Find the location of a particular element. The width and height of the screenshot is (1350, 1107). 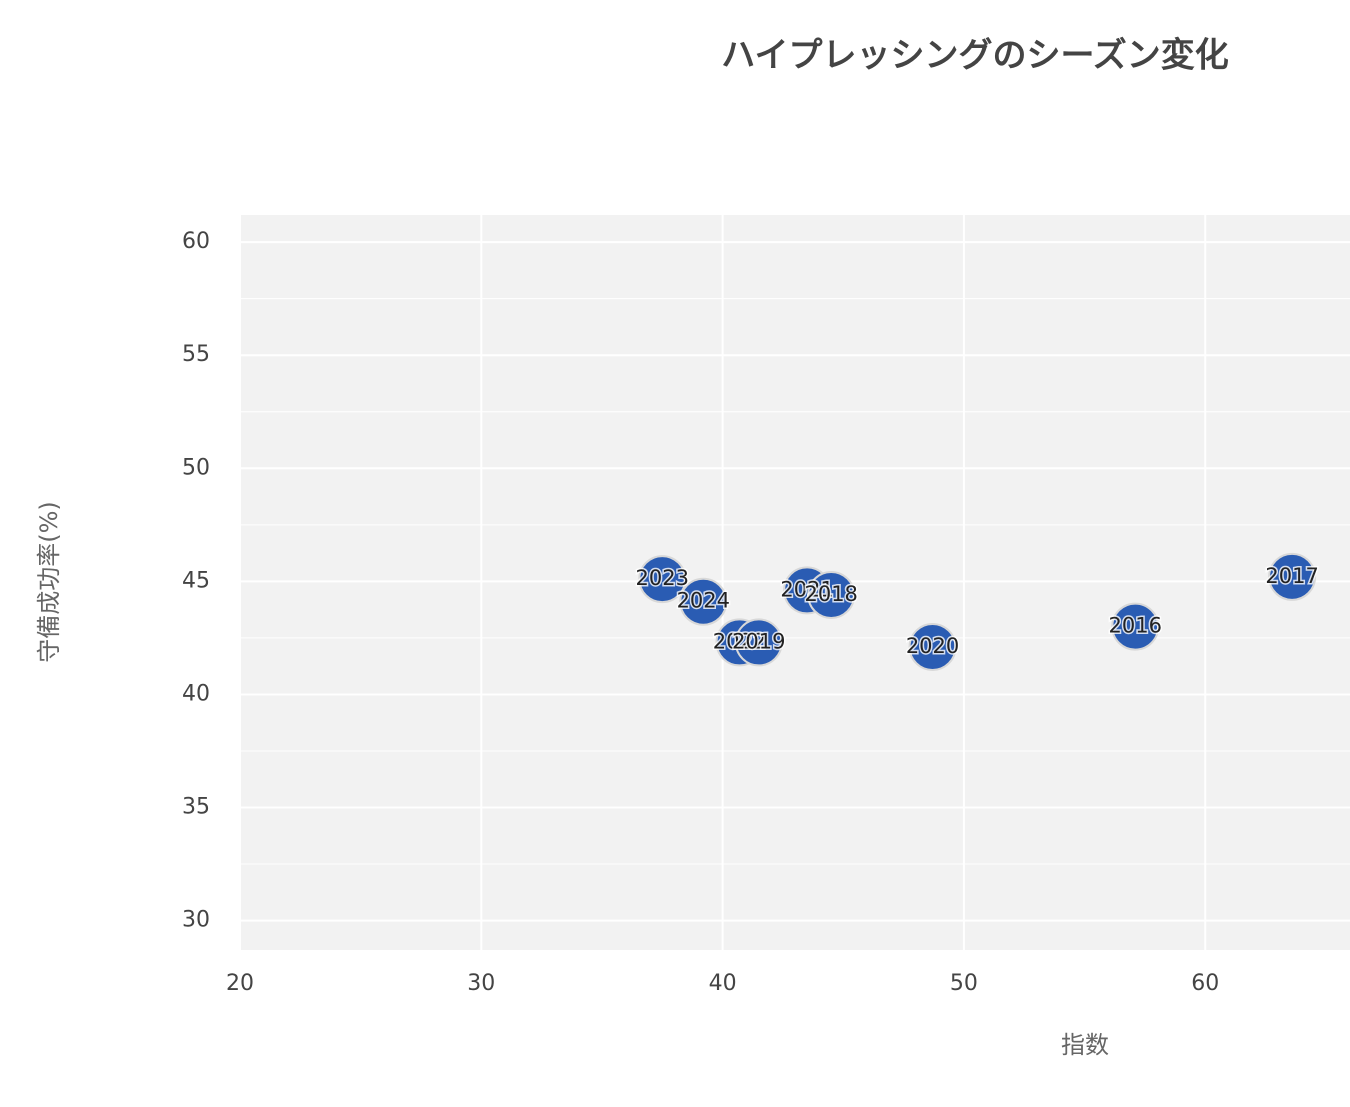

data-label: 2022 is located at coordinates (739, 641).